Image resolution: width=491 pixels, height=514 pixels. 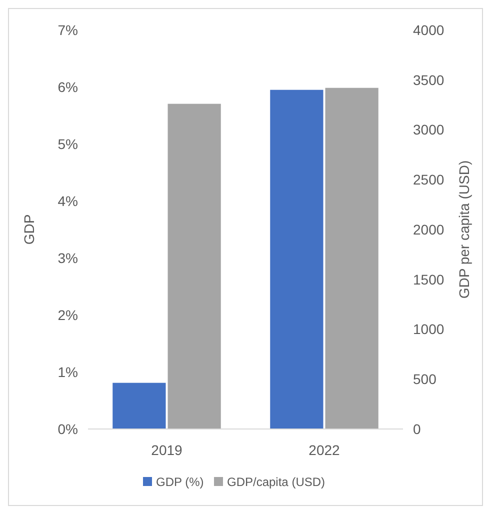 I want to click on y2-tick-label: 4000, so click(x=428, y=30).